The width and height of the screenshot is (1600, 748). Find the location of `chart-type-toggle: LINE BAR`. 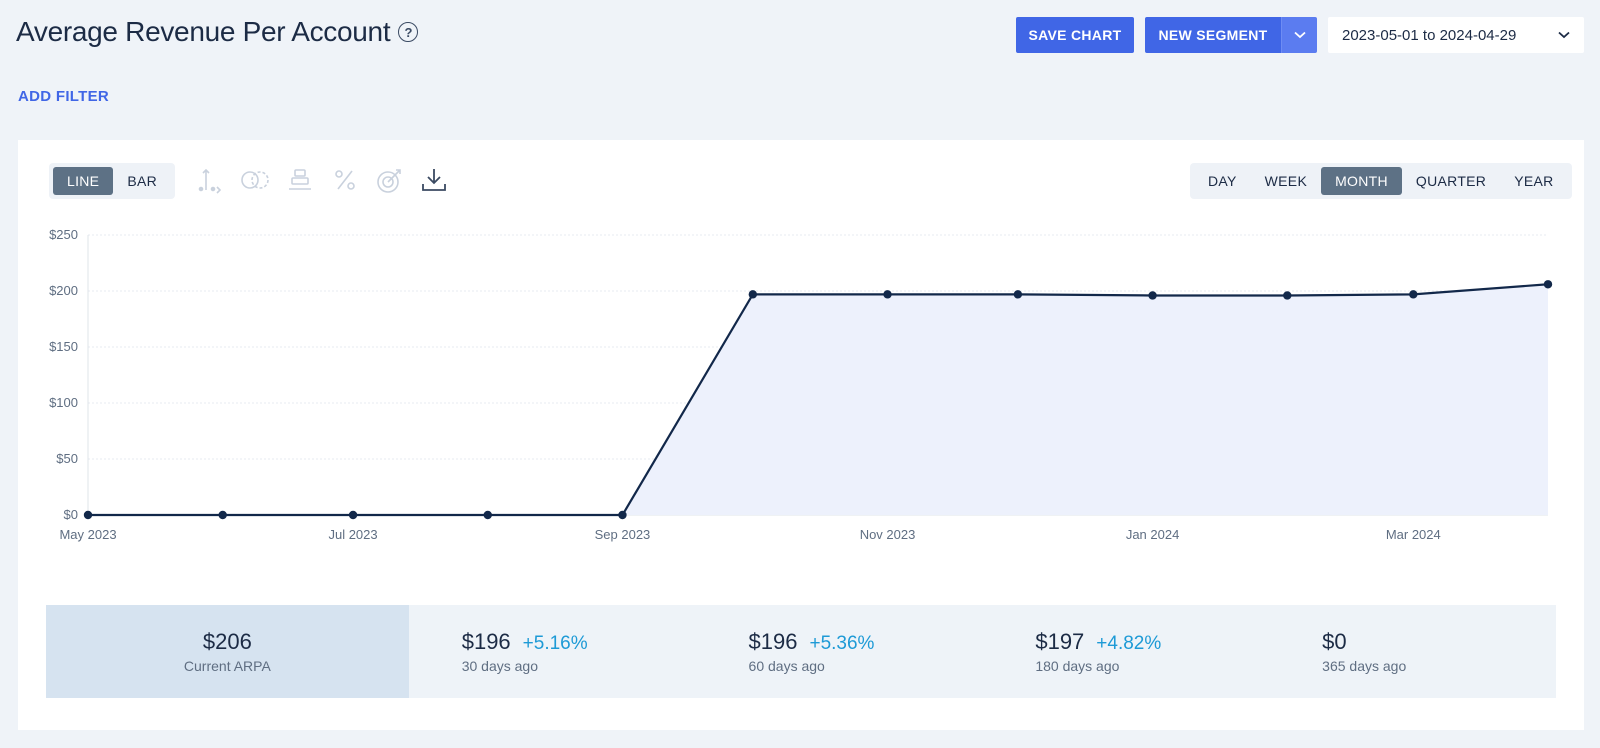

chart-type-toggle: LINE BAR is located at coordinates (112, 181).